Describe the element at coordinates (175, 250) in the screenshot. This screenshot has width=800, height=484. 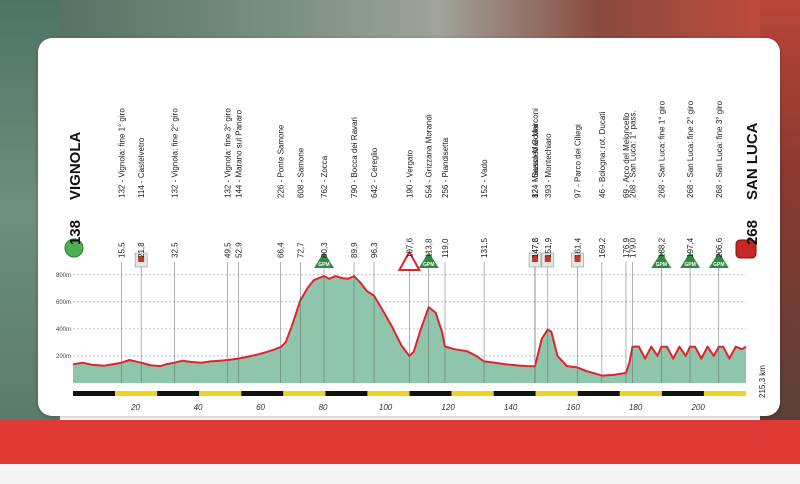
I see `waypoint-km: 32,5` at that location.